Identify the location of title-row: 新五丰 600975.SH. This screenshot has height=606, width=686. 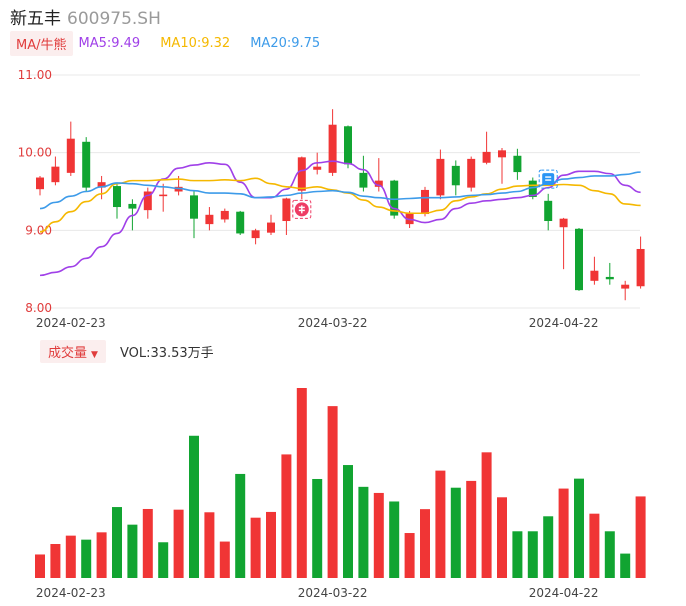
(85, 16).